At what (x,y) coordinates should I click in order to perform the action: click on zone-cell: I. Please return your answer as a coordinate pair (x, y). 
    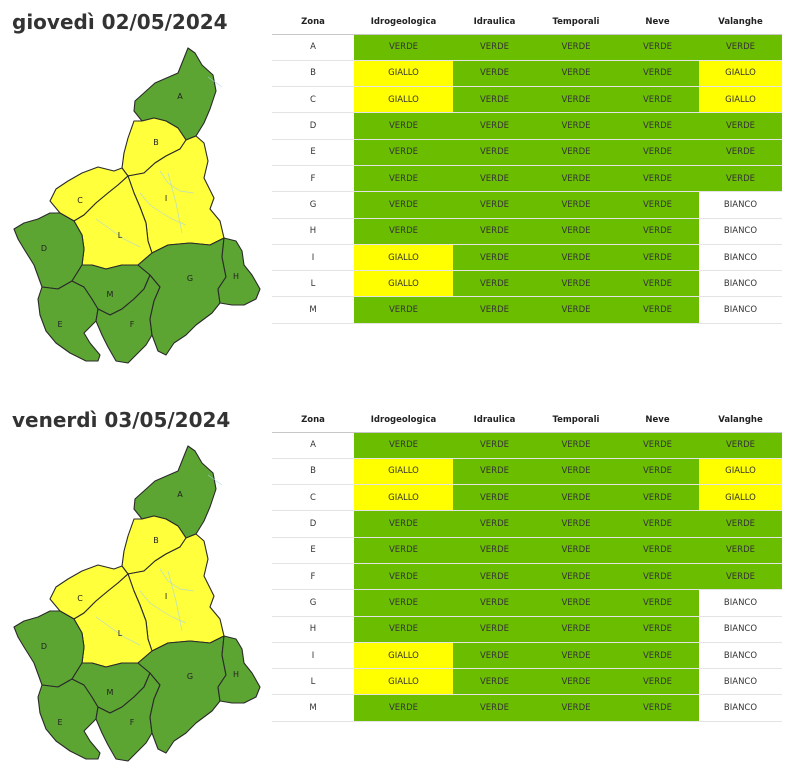
    Looking at the image, I should click on (313, 656).